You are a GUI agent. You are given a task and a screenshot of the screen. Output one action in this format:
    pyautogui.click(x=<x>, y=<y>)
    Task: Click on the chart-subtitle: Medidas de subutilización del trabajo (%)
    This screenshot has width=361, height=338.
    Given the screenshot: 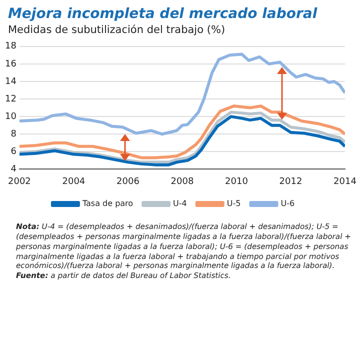 What is the action you would take?
    pyautogui.click(x=117, y=30)
    